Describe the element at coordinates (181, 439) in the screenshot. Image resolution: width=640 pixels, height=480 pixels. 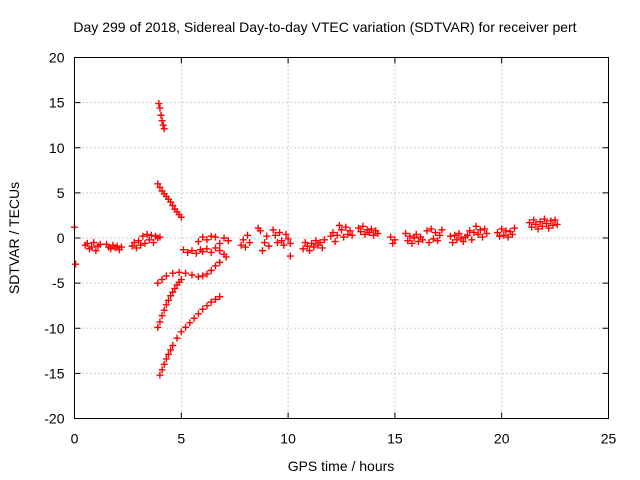
I see `x-tick-label: 5` at that location.